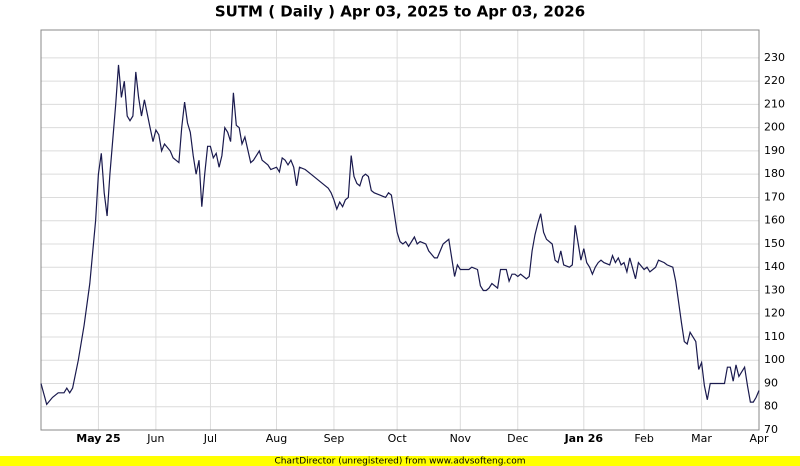  I want to click on x-tick-label: Nov, so click(461, 438).